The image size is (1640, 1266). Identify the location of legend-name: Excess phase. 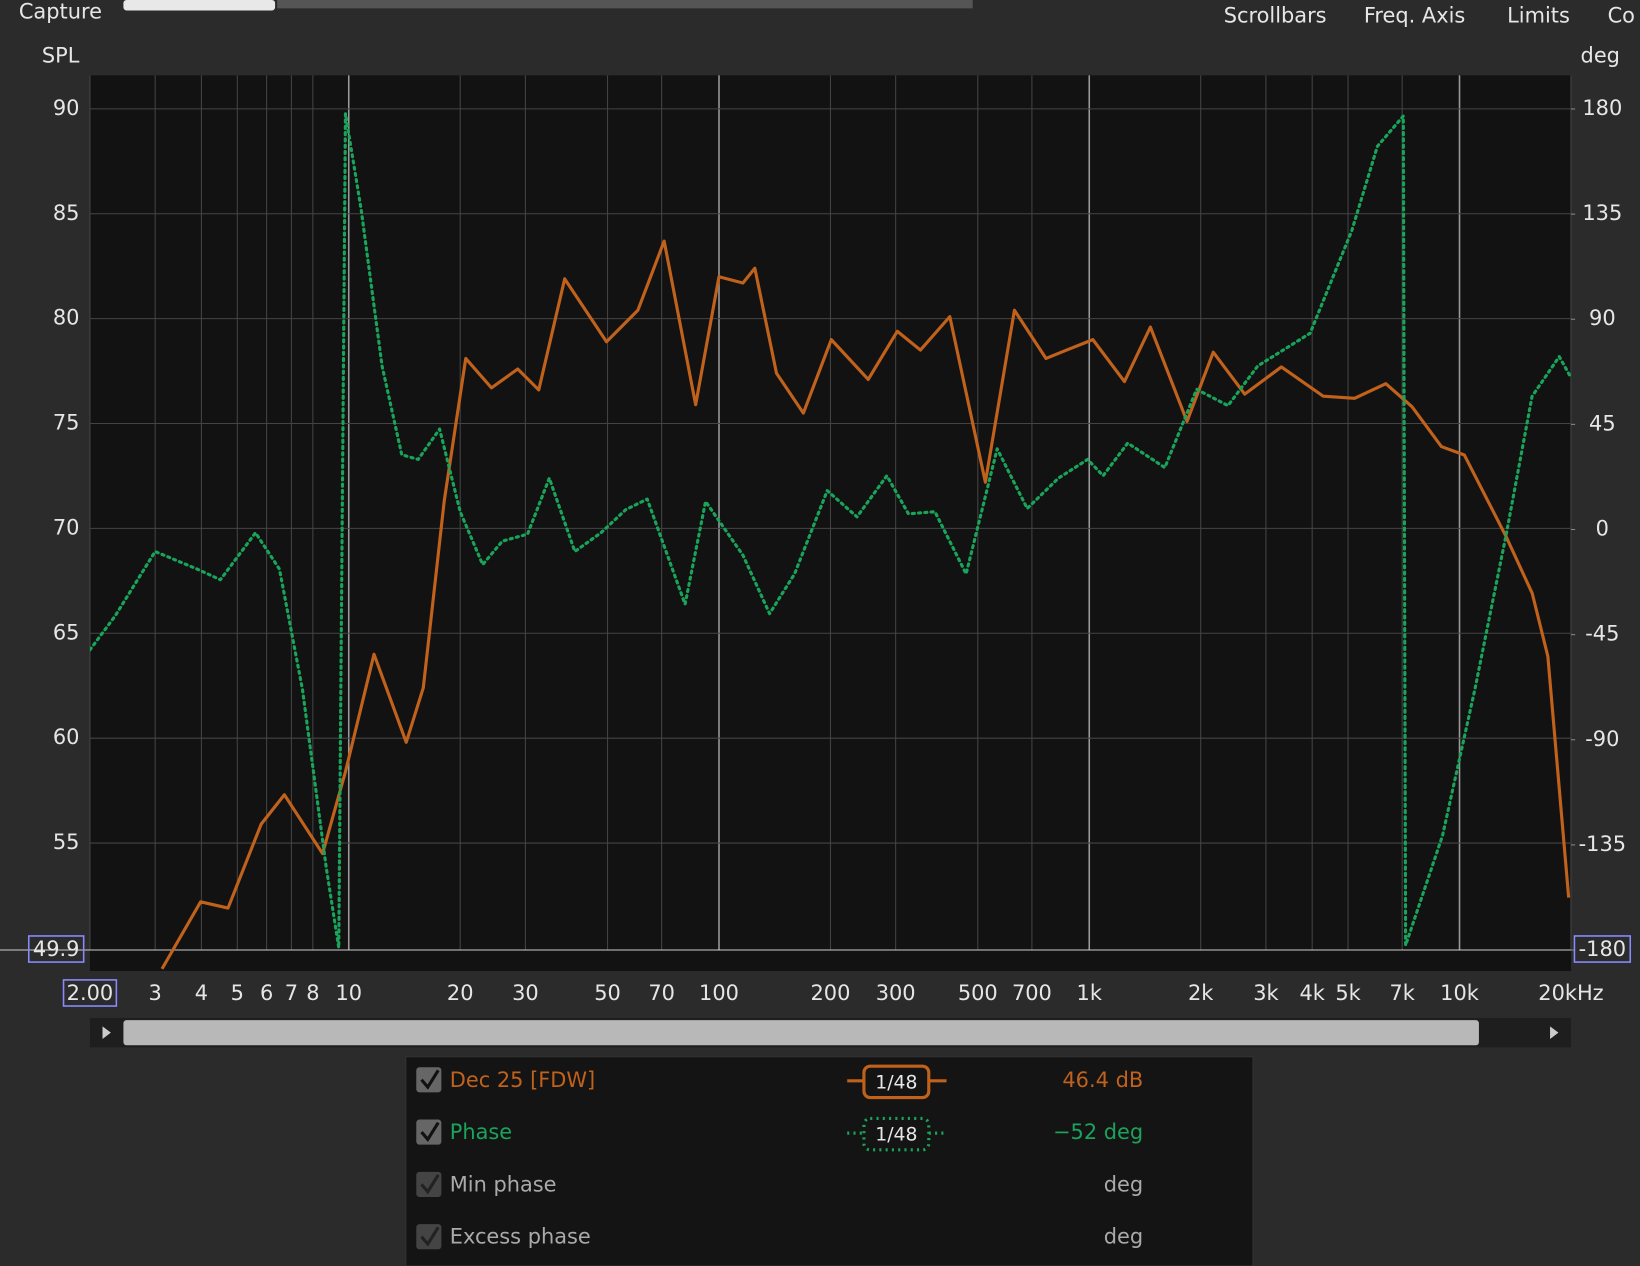
(520, 1237).